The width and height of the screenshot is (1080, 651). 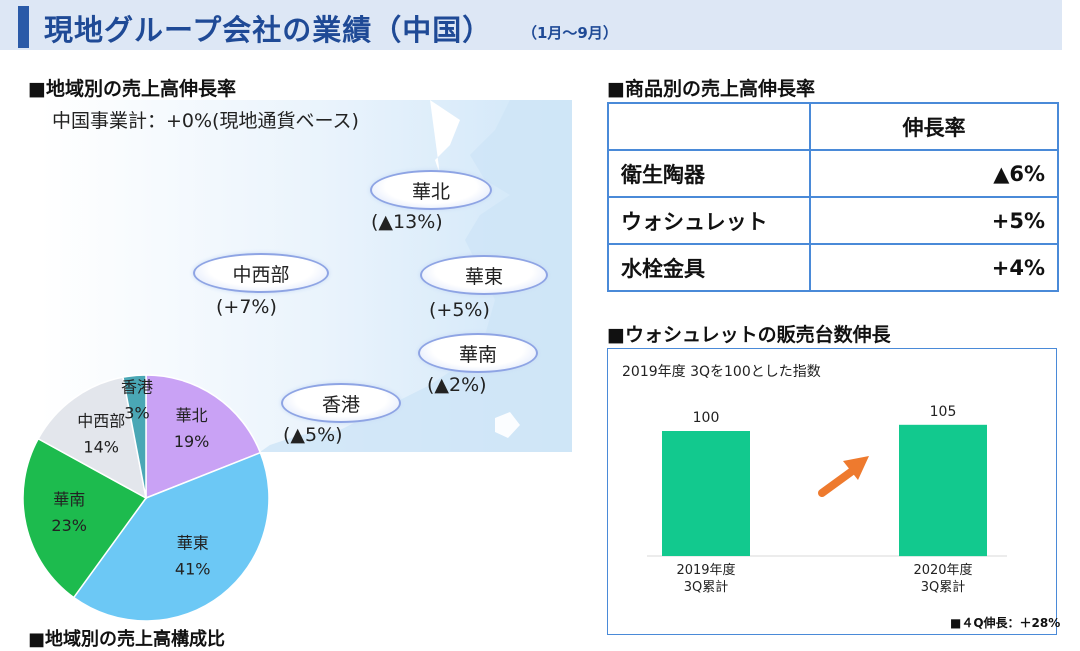 I want to click on table-header-row: 伸長率, so click(x=833, y=126).